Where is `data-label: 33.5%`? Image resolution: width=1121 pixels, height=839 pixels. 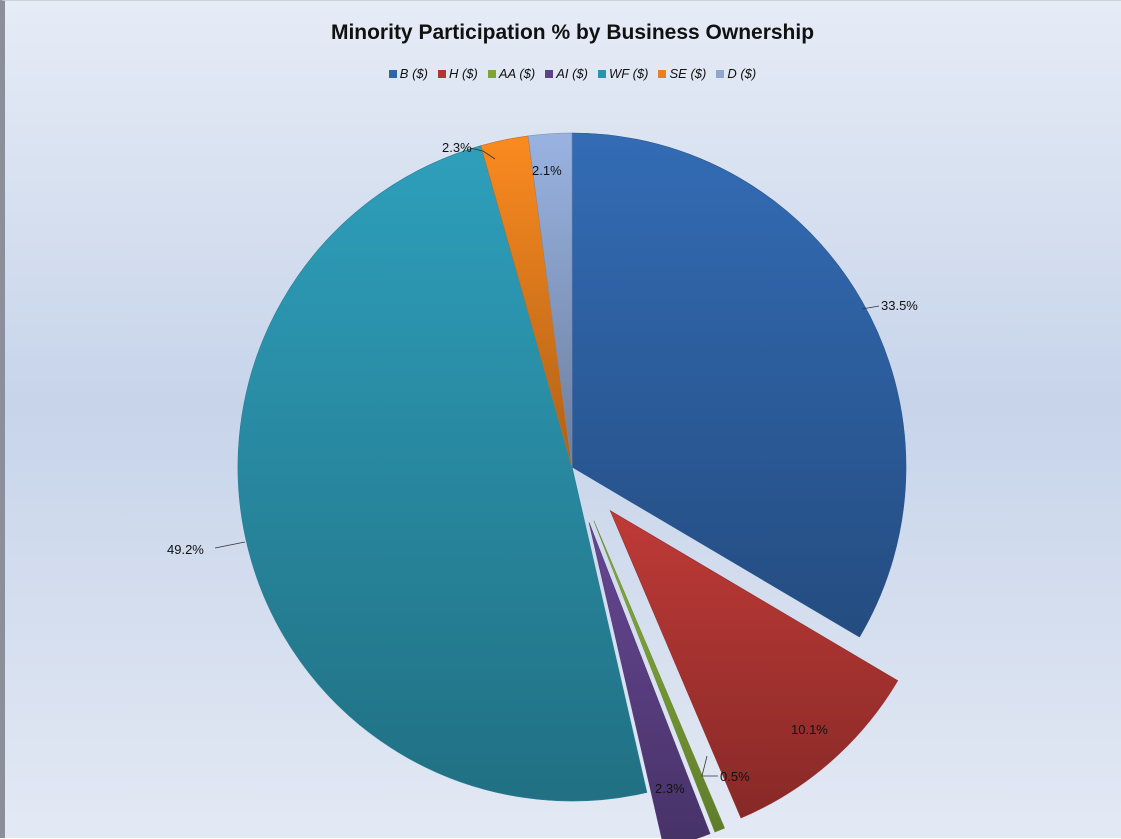 data-label: 33.5% is located at coordinates (899, 305).